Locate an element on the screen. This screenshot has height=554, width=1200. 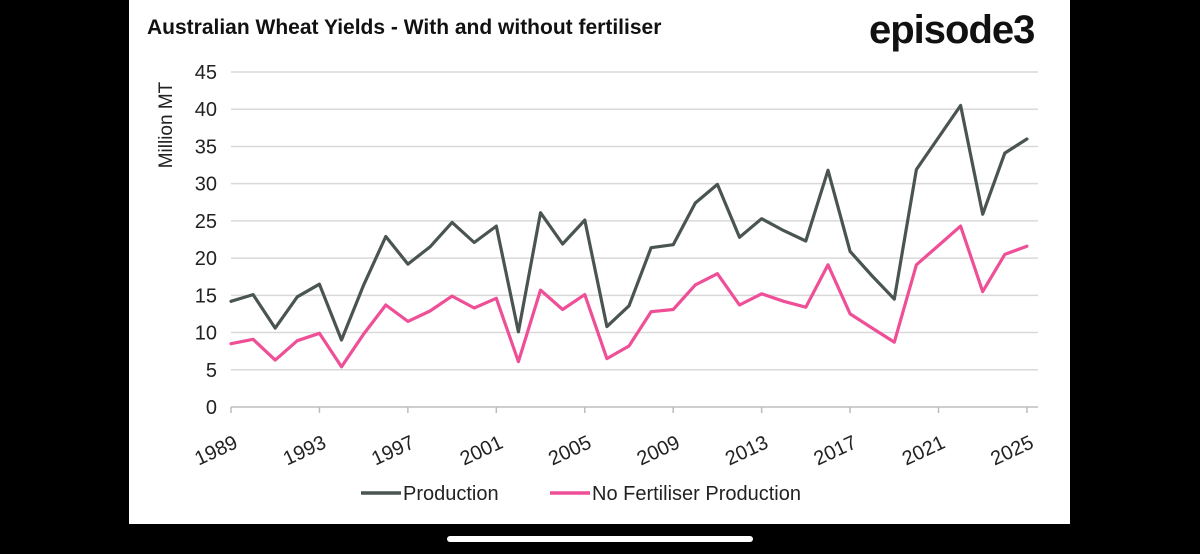
y-tick-label: 15 is located at coordinates (206, 296).